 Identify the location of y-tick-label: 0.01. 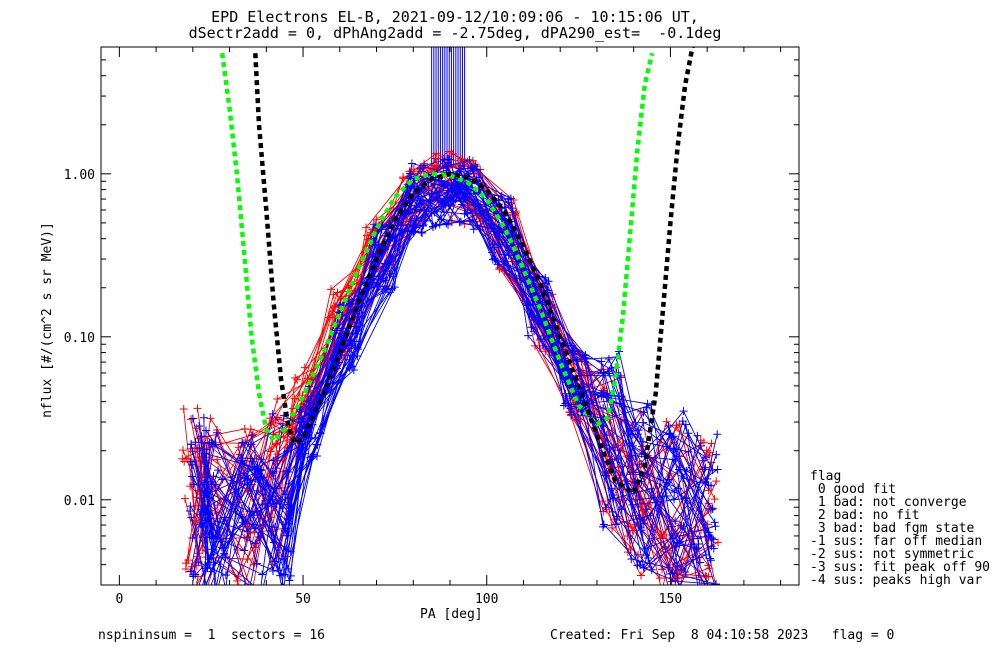
(79, 501).